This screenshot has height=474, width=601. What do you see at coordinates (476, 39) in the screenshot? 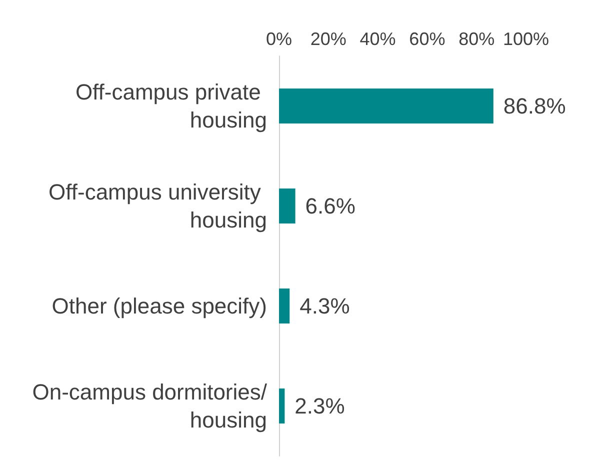
I see `x-tick-label: 80%` at bounding box center [476, 39].